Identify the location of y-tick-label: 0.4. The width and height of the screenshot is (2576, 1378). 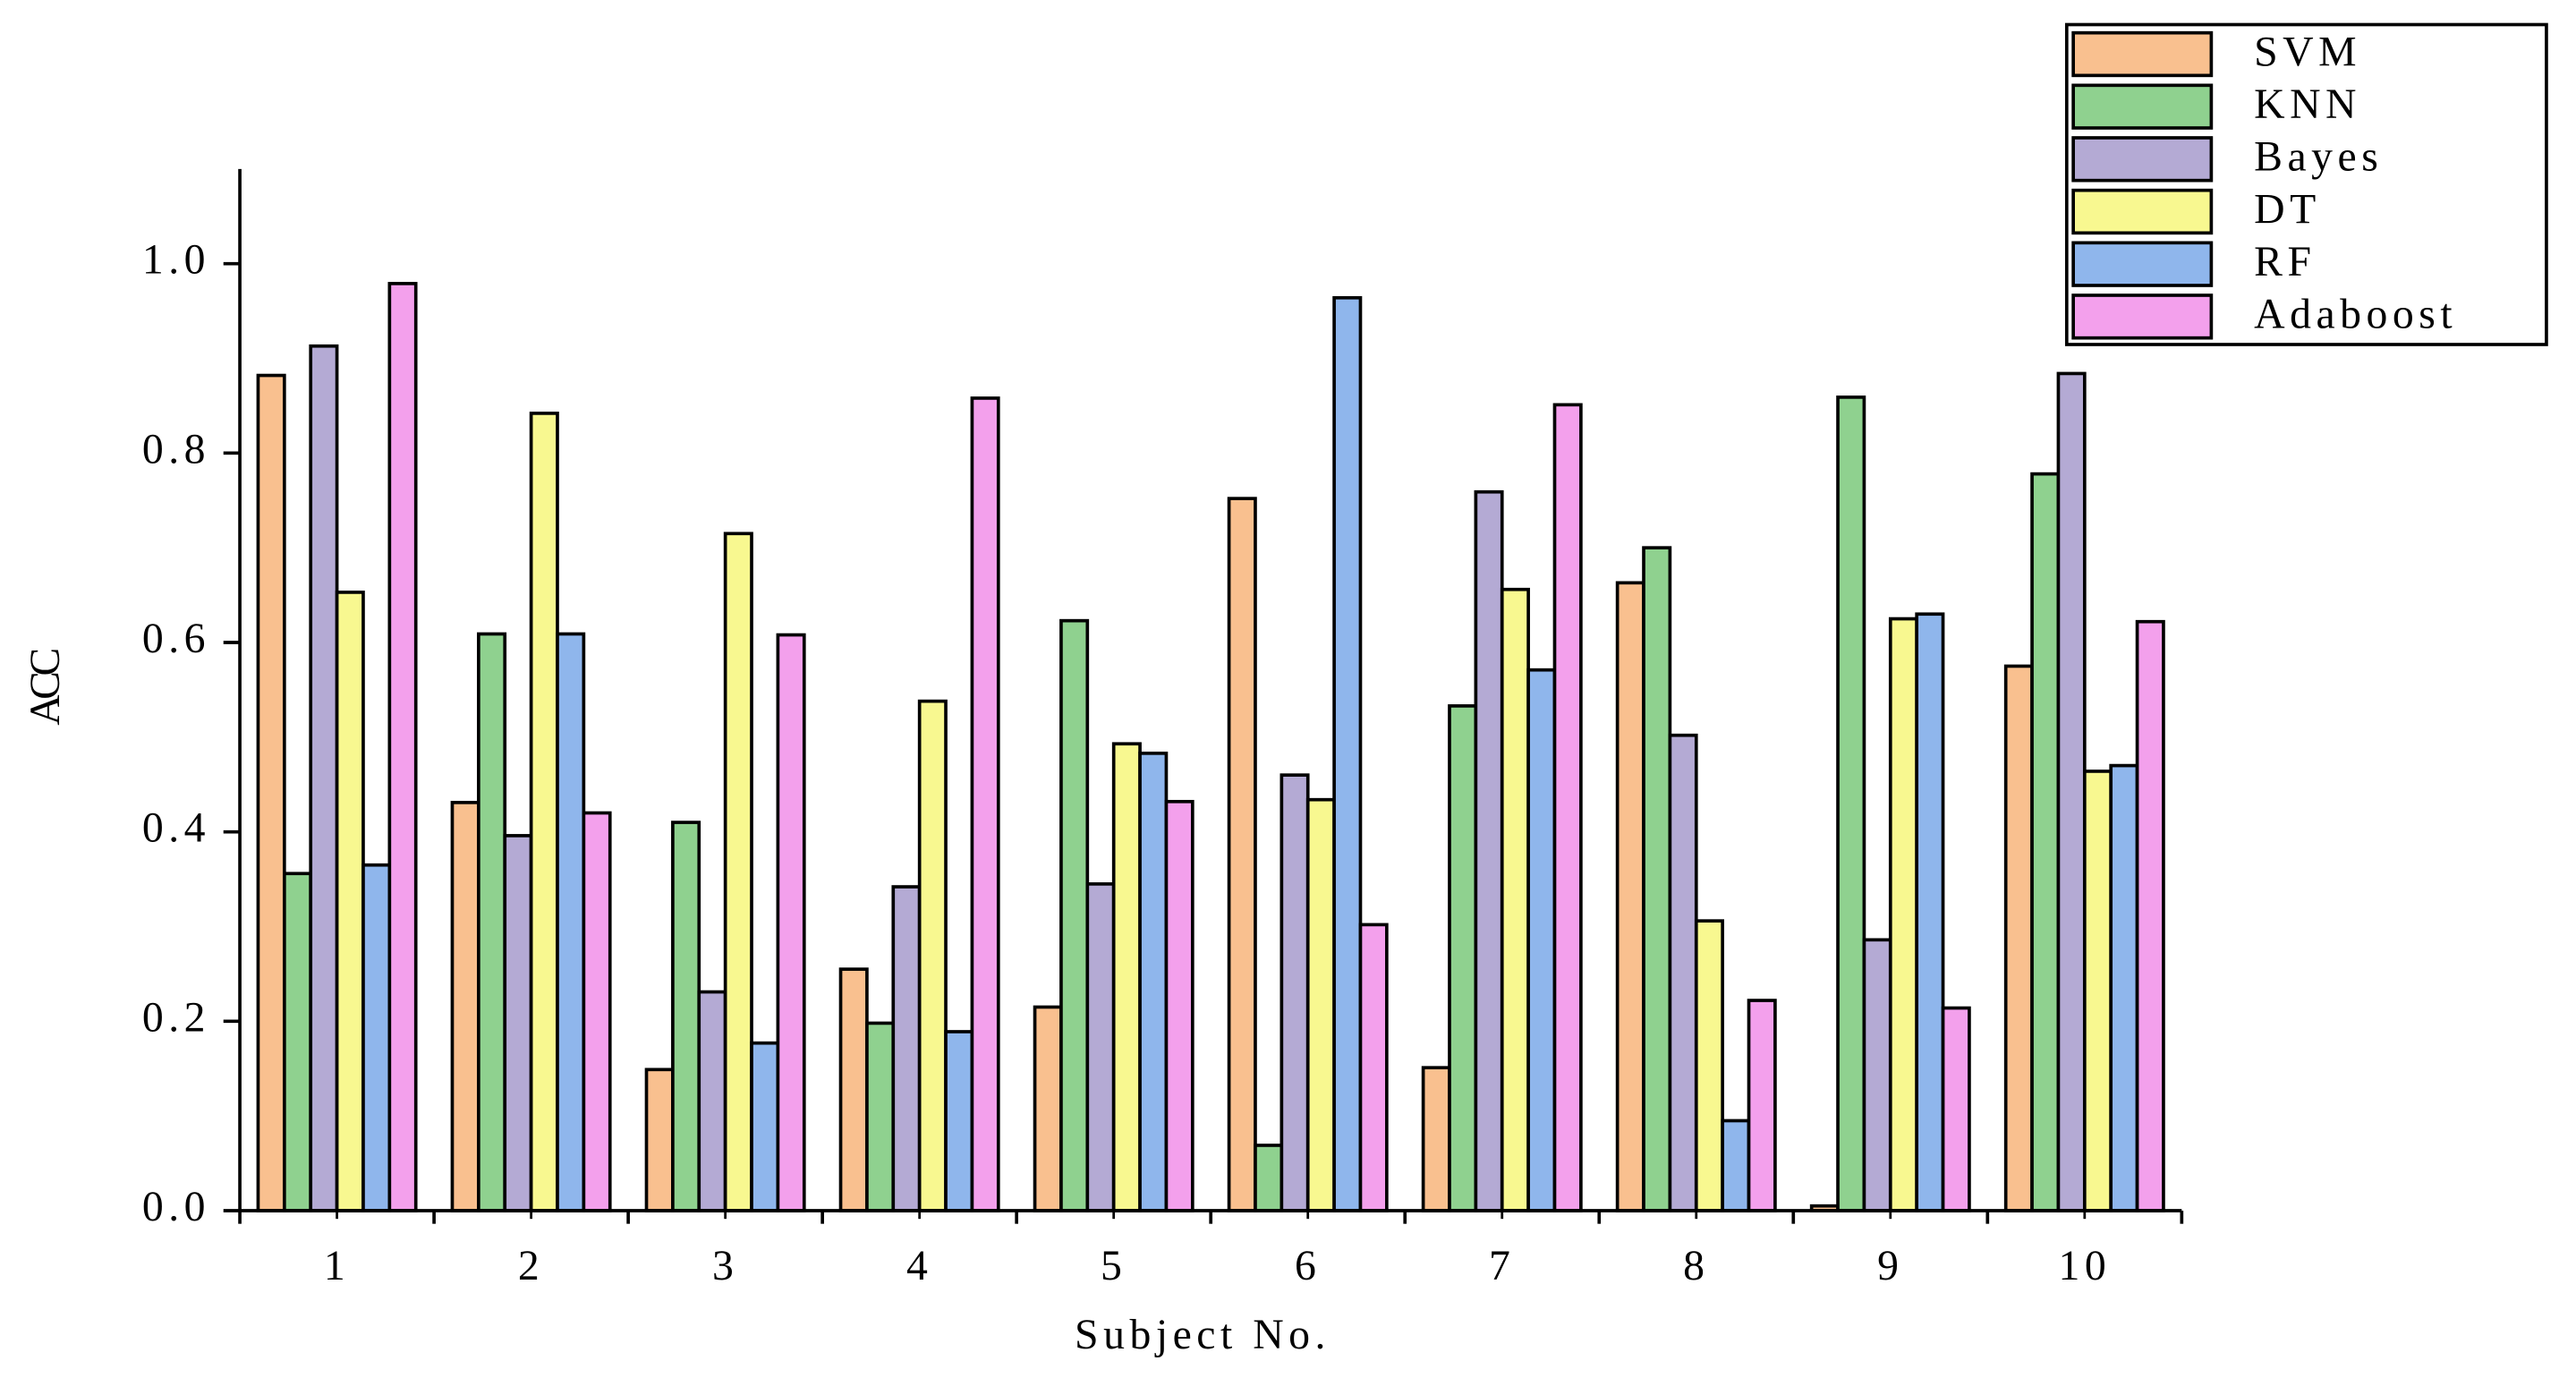
(176, 828).